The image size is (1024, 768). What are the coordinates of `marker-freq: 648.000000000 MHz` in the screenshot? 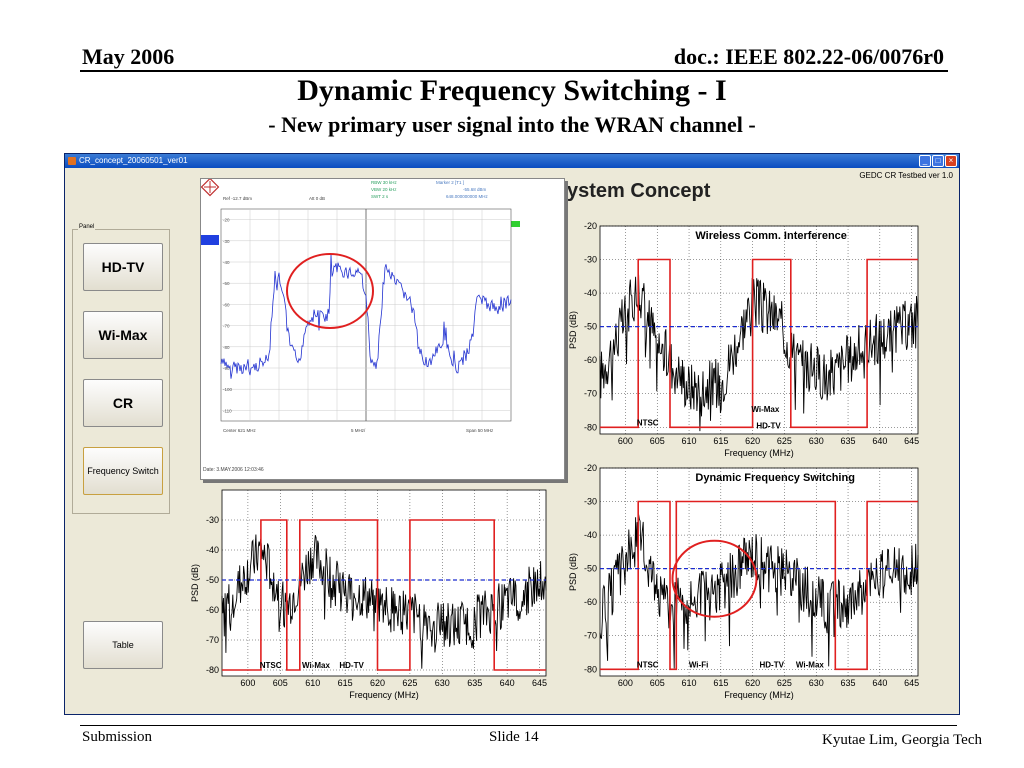 It's located at (467, 196).